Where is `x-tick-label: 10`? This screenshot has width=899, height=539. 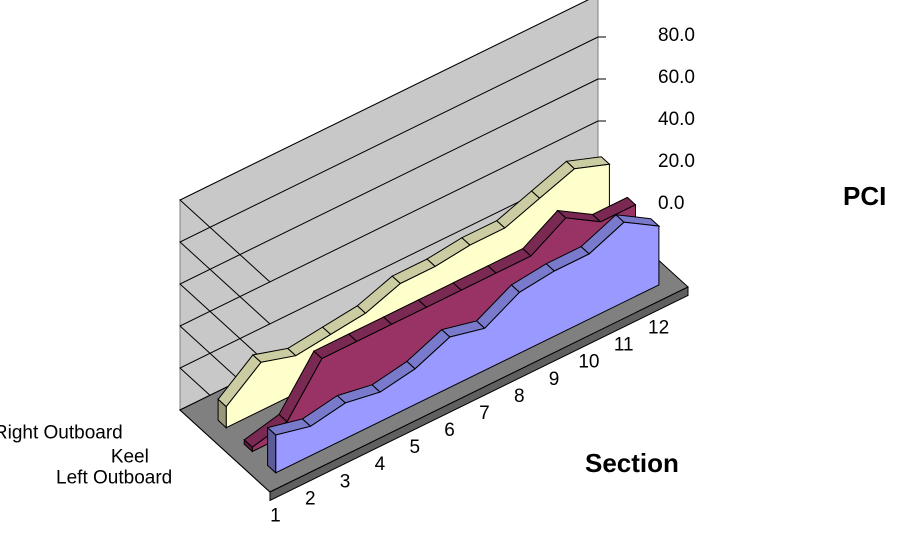
x-tick-label: 10 is located at coordinates (588, 362).